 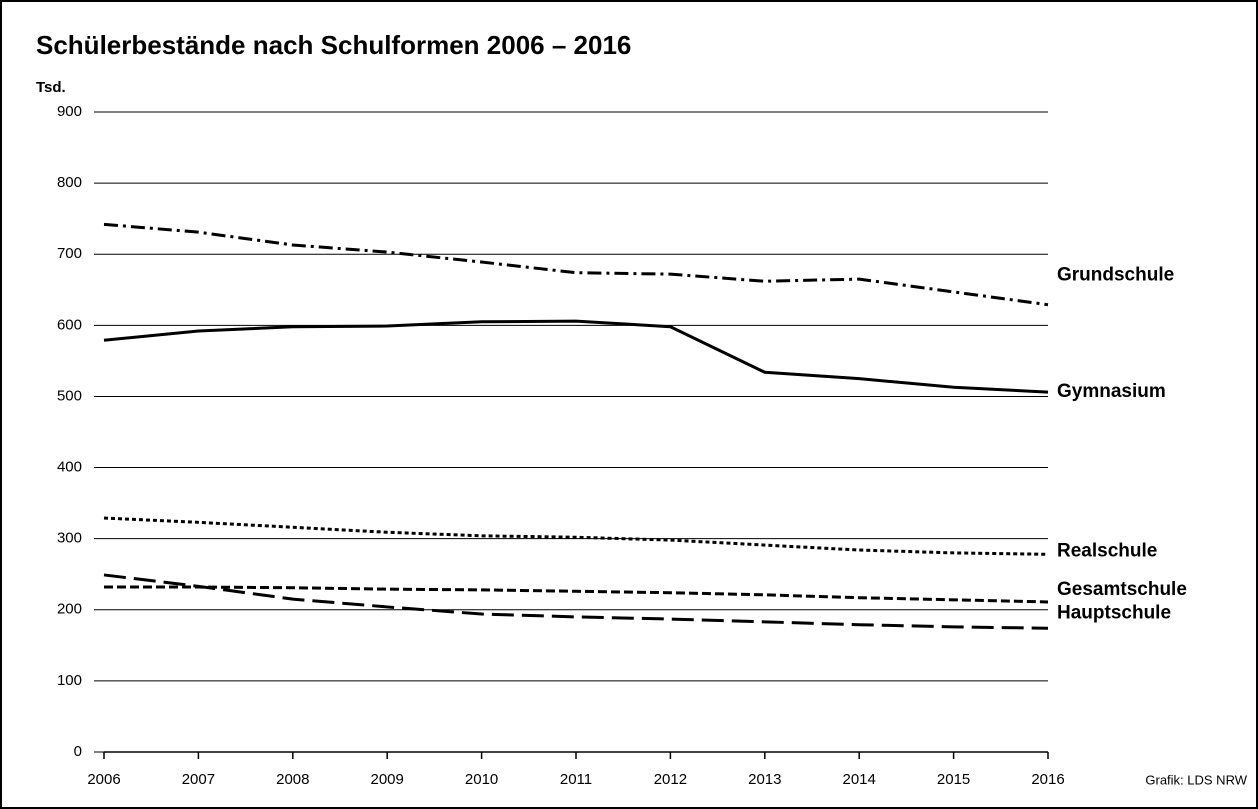 What do you see at coordinates (481, 779) in the screenshot?
I see `x-tick-label: 2010` at bounding box center [481, 779].